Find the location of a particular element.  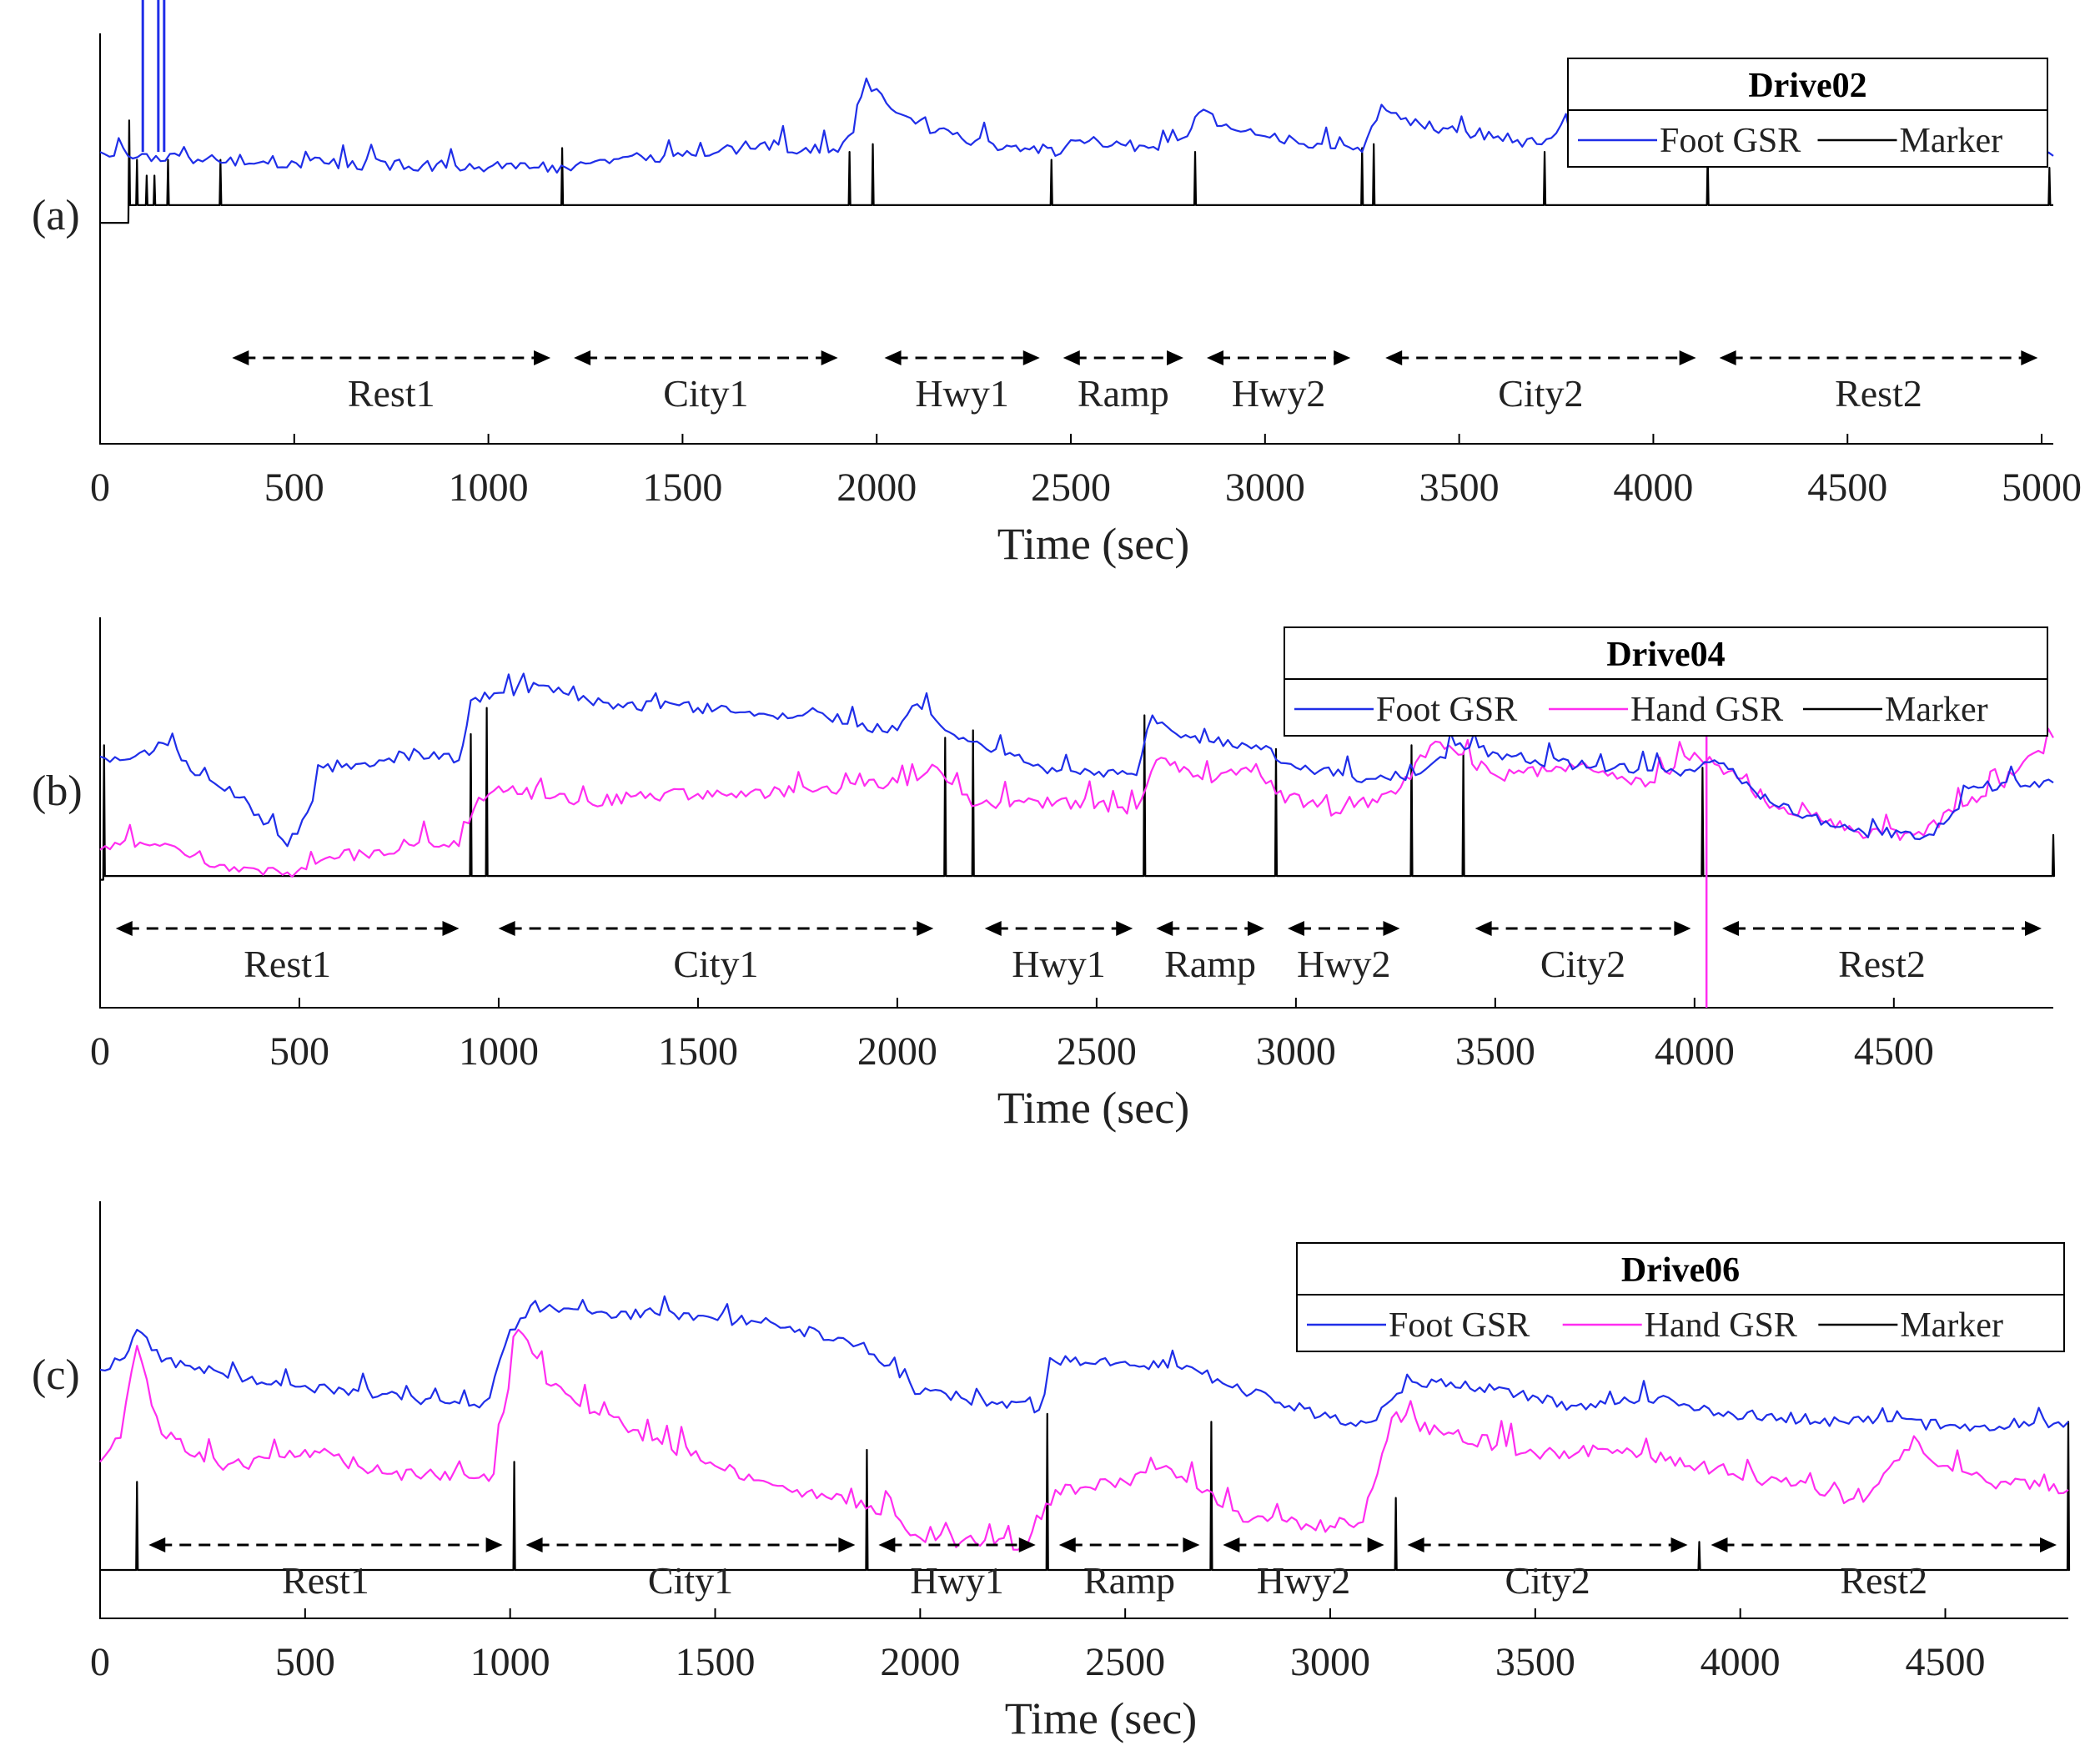

panel-label: (c) is located at coordinates (56, 1375).